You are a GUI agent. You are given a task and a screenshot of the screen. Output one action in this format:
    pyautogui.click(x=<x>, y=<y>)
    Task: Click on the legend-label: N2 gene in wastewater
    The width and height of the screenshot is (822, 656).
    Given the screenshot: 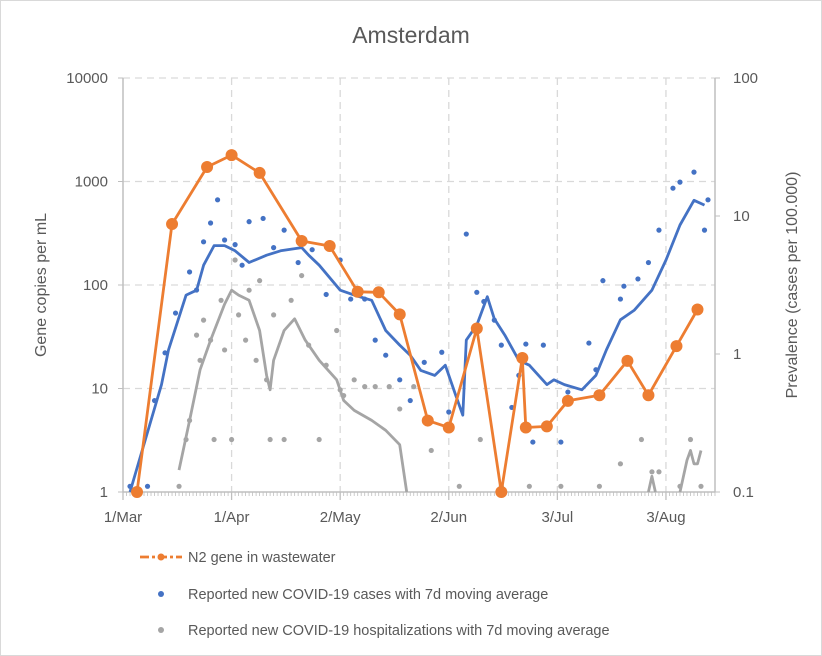 What is the action you would take?
    pyautogui.click(x=262, y=558)
    